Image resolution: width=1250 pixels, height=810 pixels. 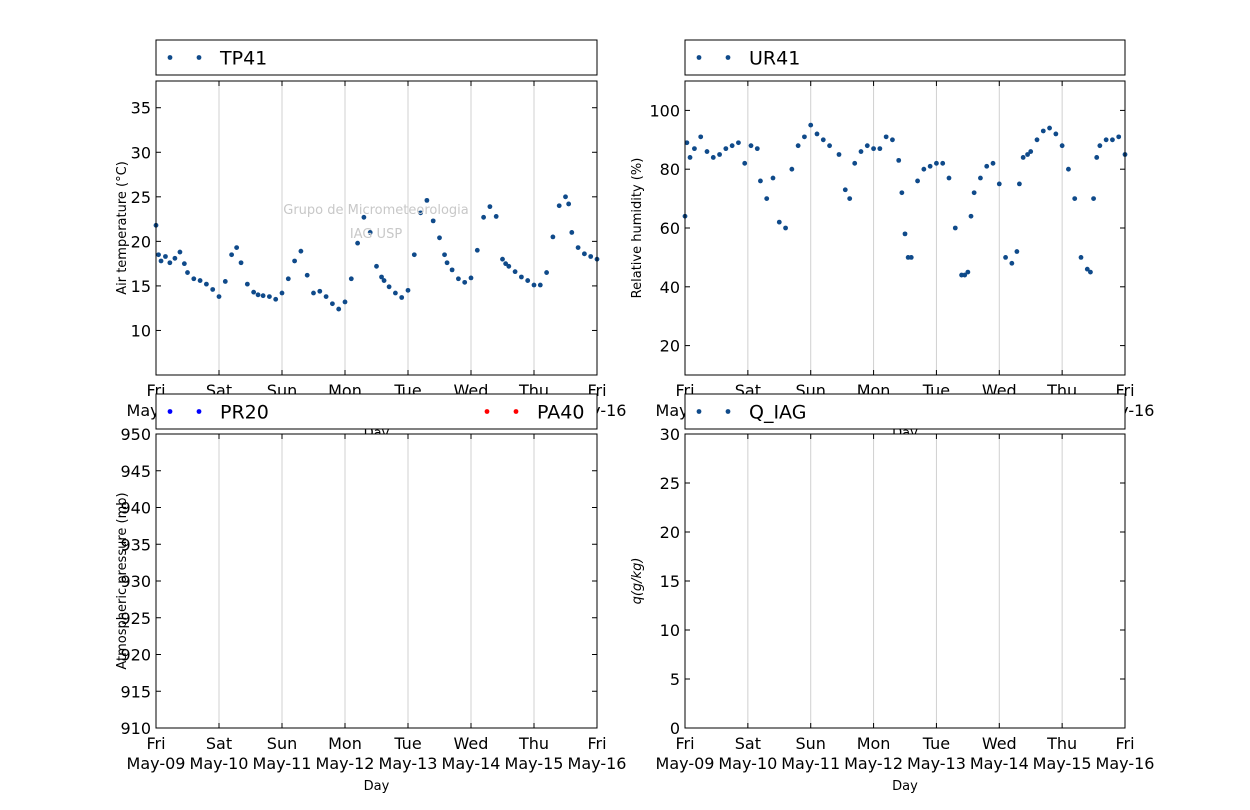 What do you see at coordinates (597, 763) in the screenshot?
I see `x-tick-label: May-16` at bounding box center [597, 763].